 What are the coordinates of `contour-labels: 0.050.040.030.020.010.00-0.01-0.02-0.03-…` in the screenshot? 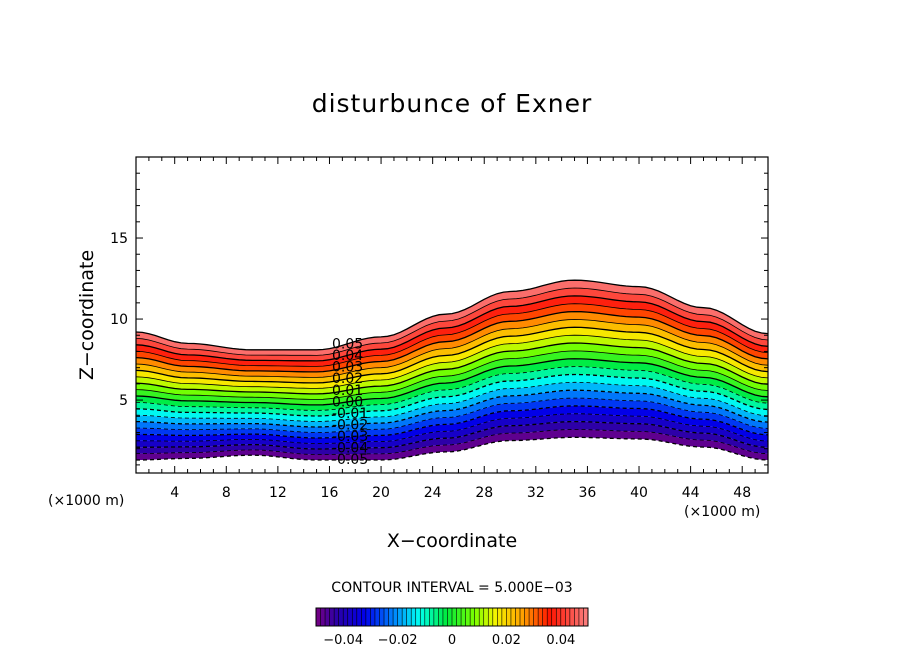 It's located at (350, 402).